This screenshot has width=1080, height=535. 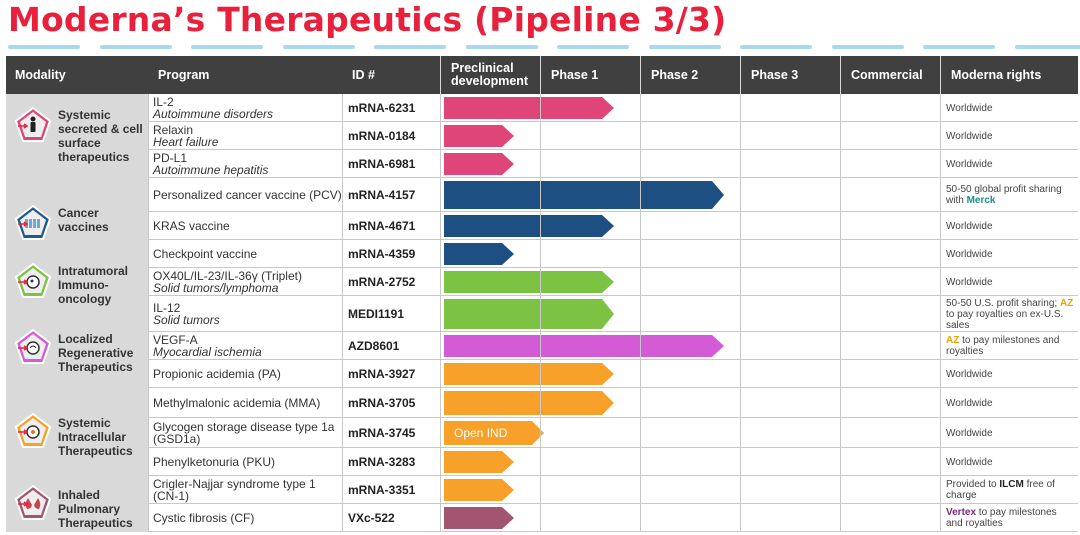 I want to click on rights-text-after: to pay milestones and royalties, so click(x=1003, y=346).